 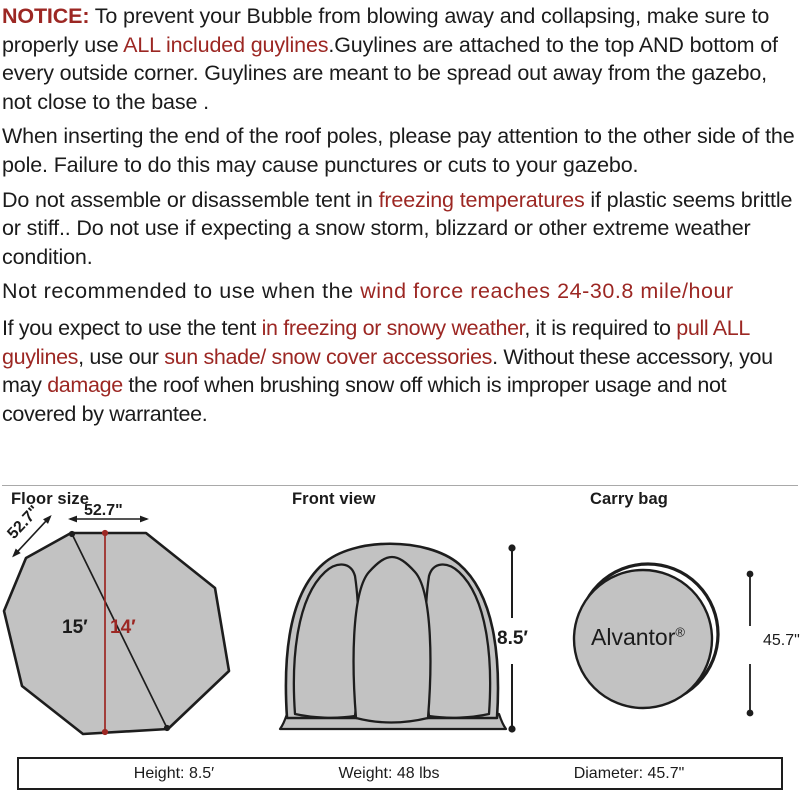 I want to click on section-divider, so click(x=400, y=485).